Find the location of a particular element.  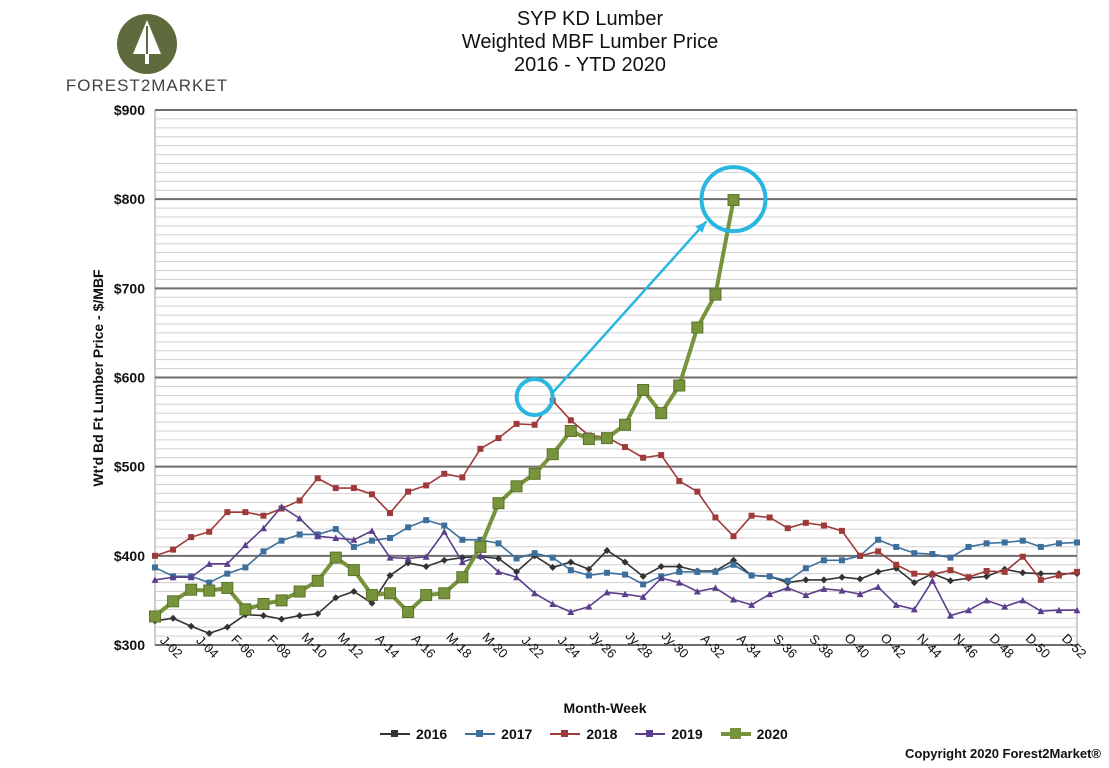

annotation-arrow is located at coordinates (629, 307).